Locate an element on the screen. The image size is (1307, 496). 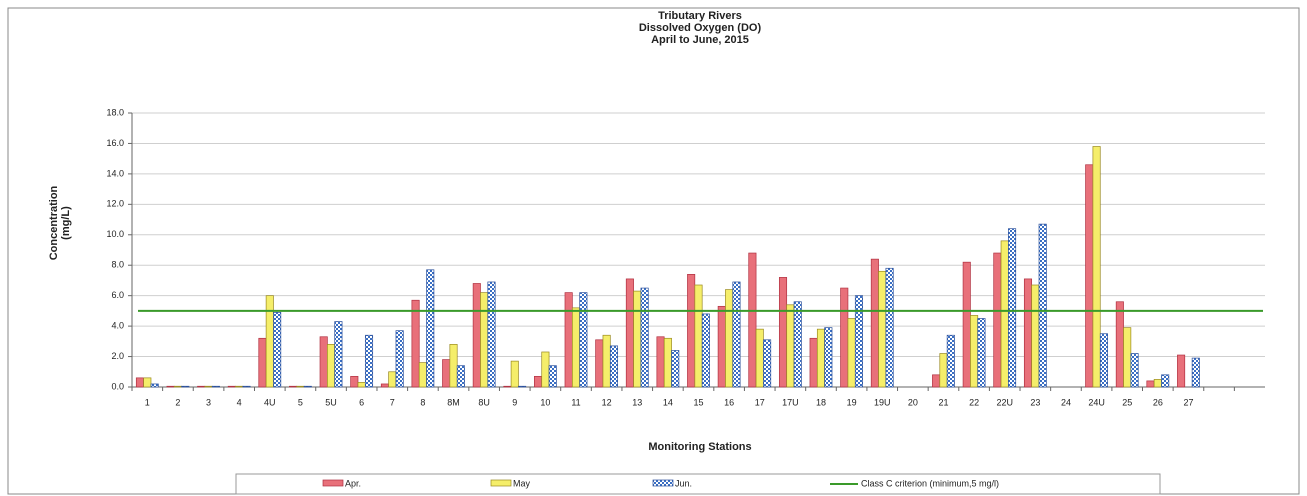
x-tick-label: 24 is located at coordinates (1066, 402).